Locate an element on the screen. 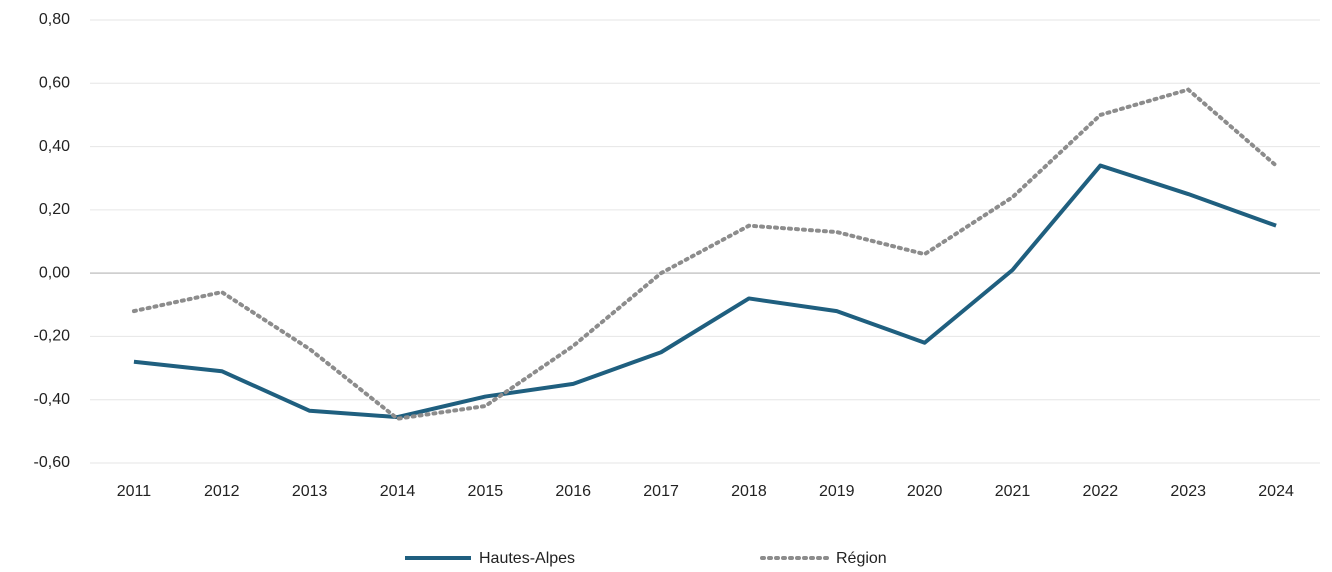 The height and width of the screenshot is (572, 1332). x-tick-label: 2021 is located at coordinates (1013, 491).